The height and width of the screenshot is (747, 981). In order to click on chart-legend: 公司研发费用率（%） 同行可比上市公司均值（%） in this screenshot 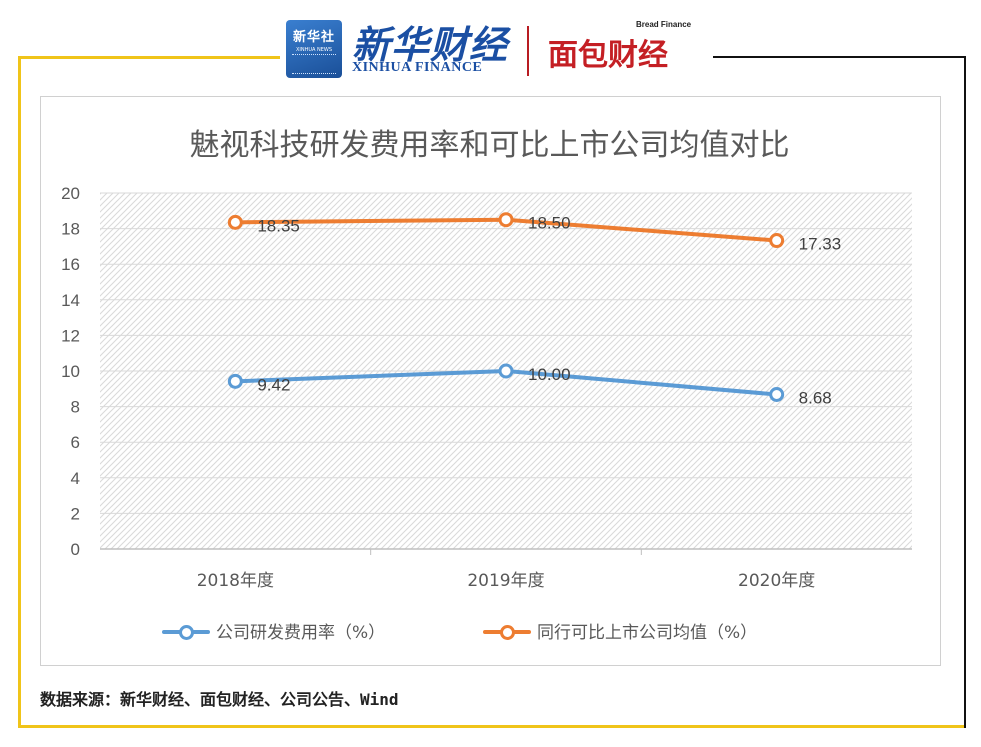, I will do `click(490, 631)`.